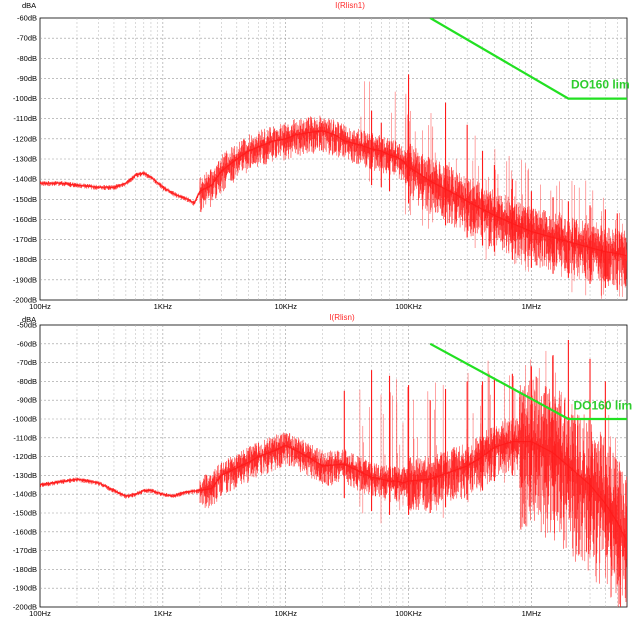  I want to click on chart-title: I(Rlisn), so click(342, 317).